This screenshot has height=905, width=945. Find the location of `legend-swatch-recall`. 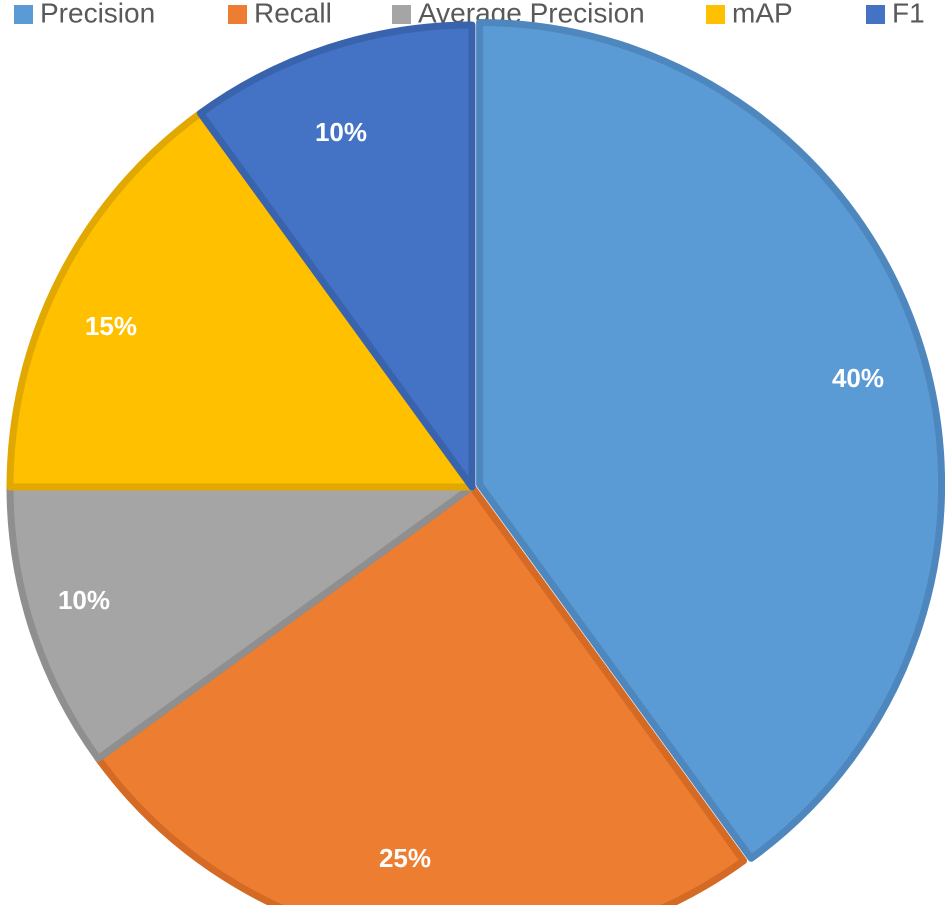

legend-swatch-recall is located at coordinates (237, 14).